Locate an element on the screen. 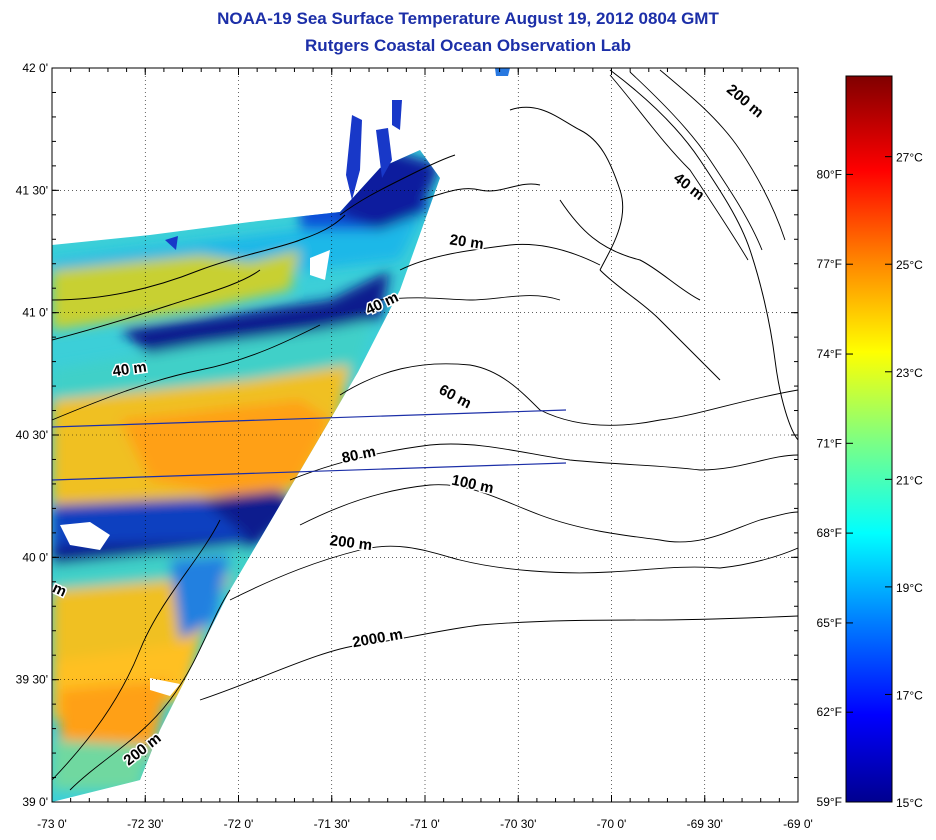 Image resolution: width=936 pixels, height=840 pixels. colorbar-label-f: 59°F is located at coordinates (829, 802).